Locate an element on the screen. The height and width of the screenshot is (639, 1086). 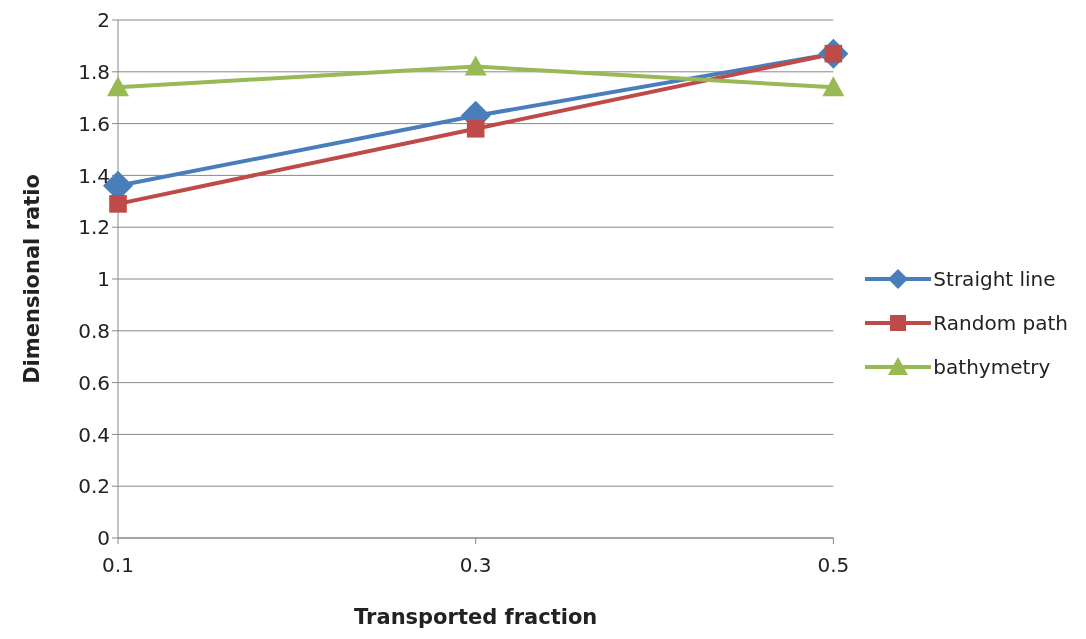
y-tick-label: 0.4 is located at coordinates (94, 434).